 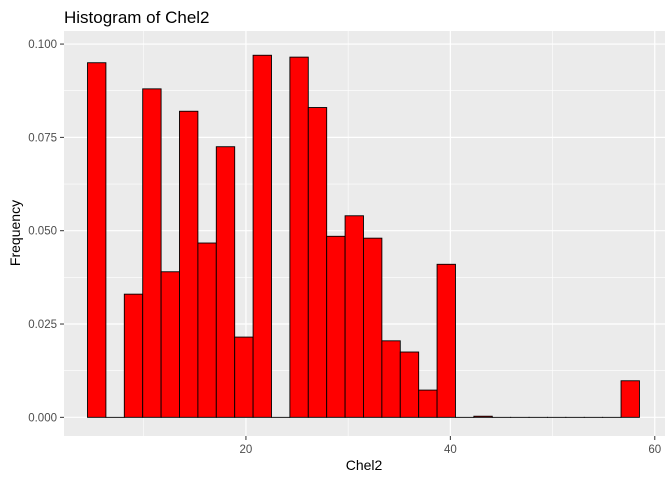 I want to click on y-tick-label: 0.075, so click(x=42, y=138).